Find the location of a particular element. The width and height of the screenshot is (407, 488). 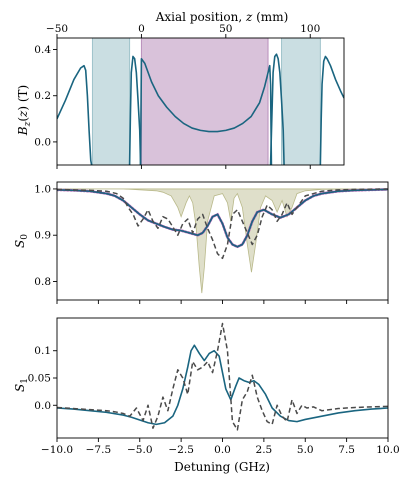

field-y-axis-title: Bz(z) (T) is located at coordinates (24, 110).